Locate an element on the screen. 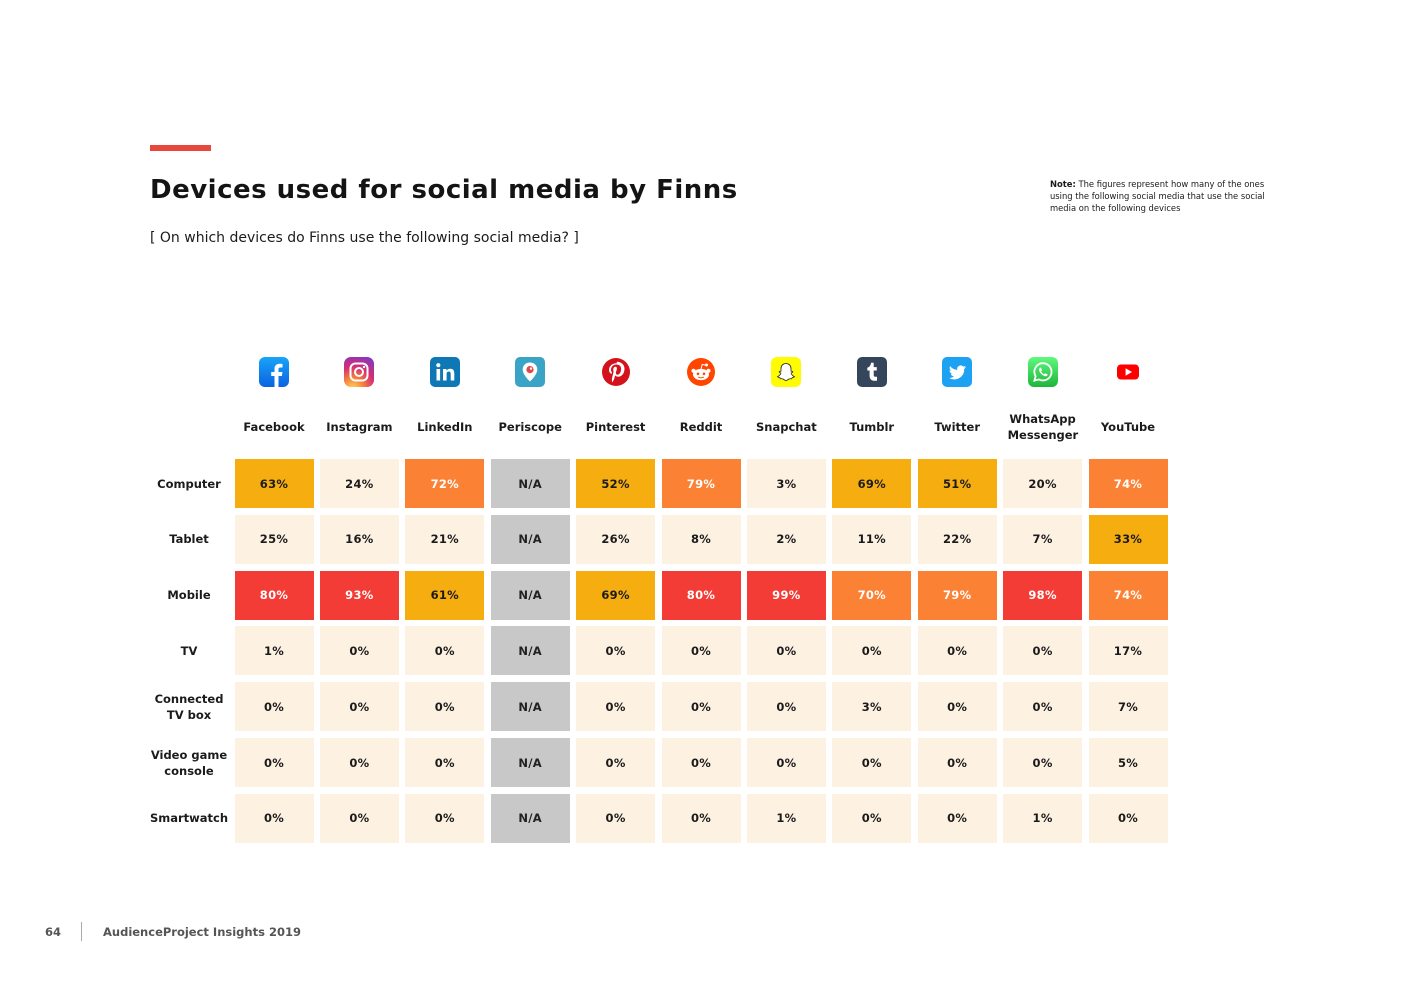 Image resolution: width=1403 pixels, height=992 pixels. cell-tablet-reddit: 8% is located at coordinates (701, 539).